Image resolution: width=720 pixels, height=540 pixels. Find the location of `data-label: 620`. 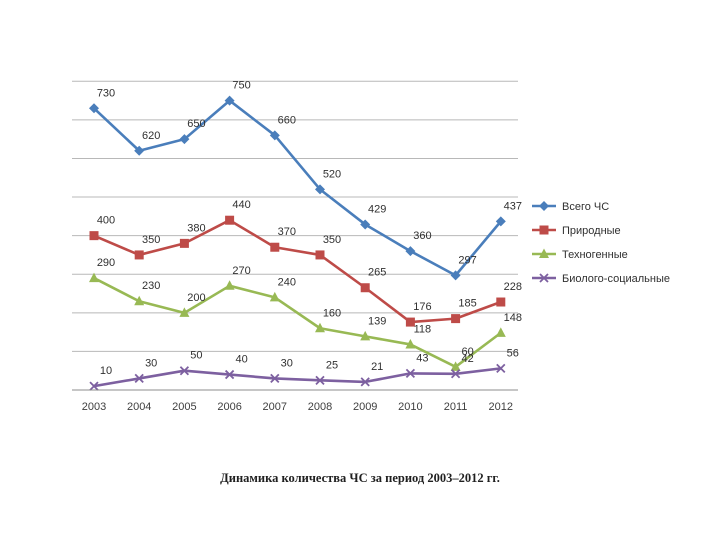

data-label: 620 is located at coordinates (151, 136).